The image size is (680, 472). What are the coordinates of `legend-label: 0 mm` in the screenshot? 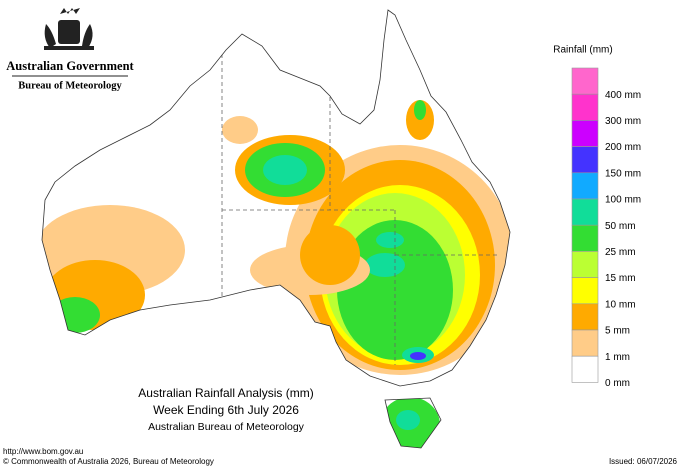 It's located at (617, 383).